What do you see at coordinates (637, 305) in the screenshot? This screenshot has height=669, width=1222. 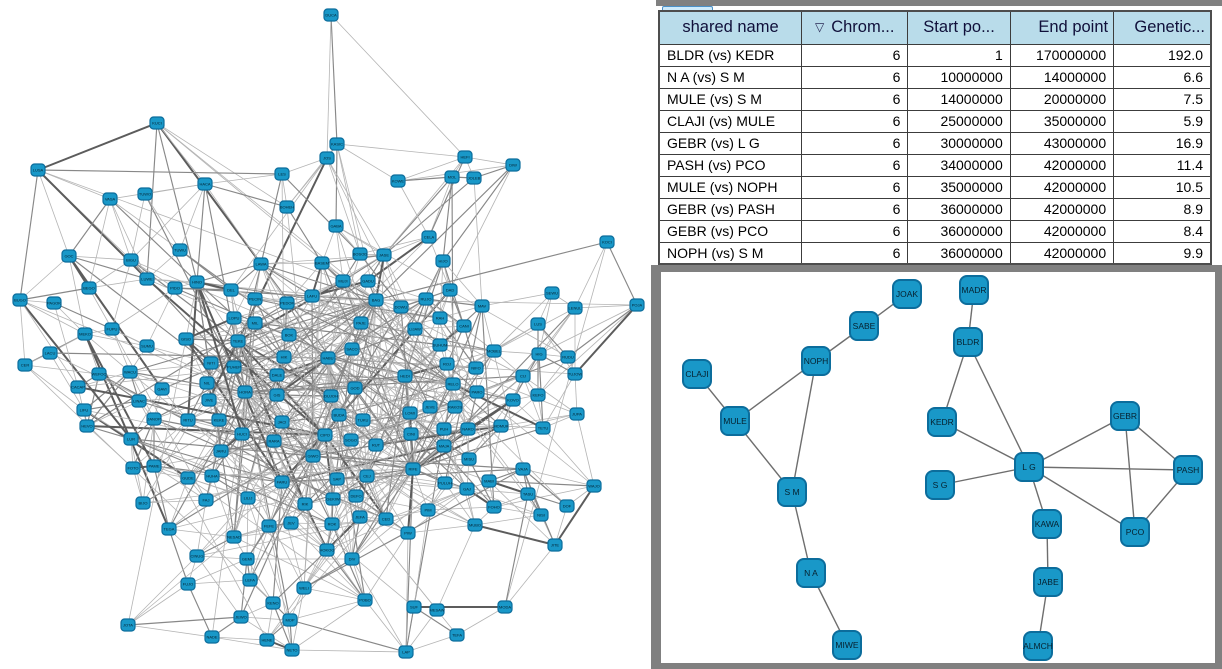 I see `network-node: POJA` at bounding box center [637, 305].